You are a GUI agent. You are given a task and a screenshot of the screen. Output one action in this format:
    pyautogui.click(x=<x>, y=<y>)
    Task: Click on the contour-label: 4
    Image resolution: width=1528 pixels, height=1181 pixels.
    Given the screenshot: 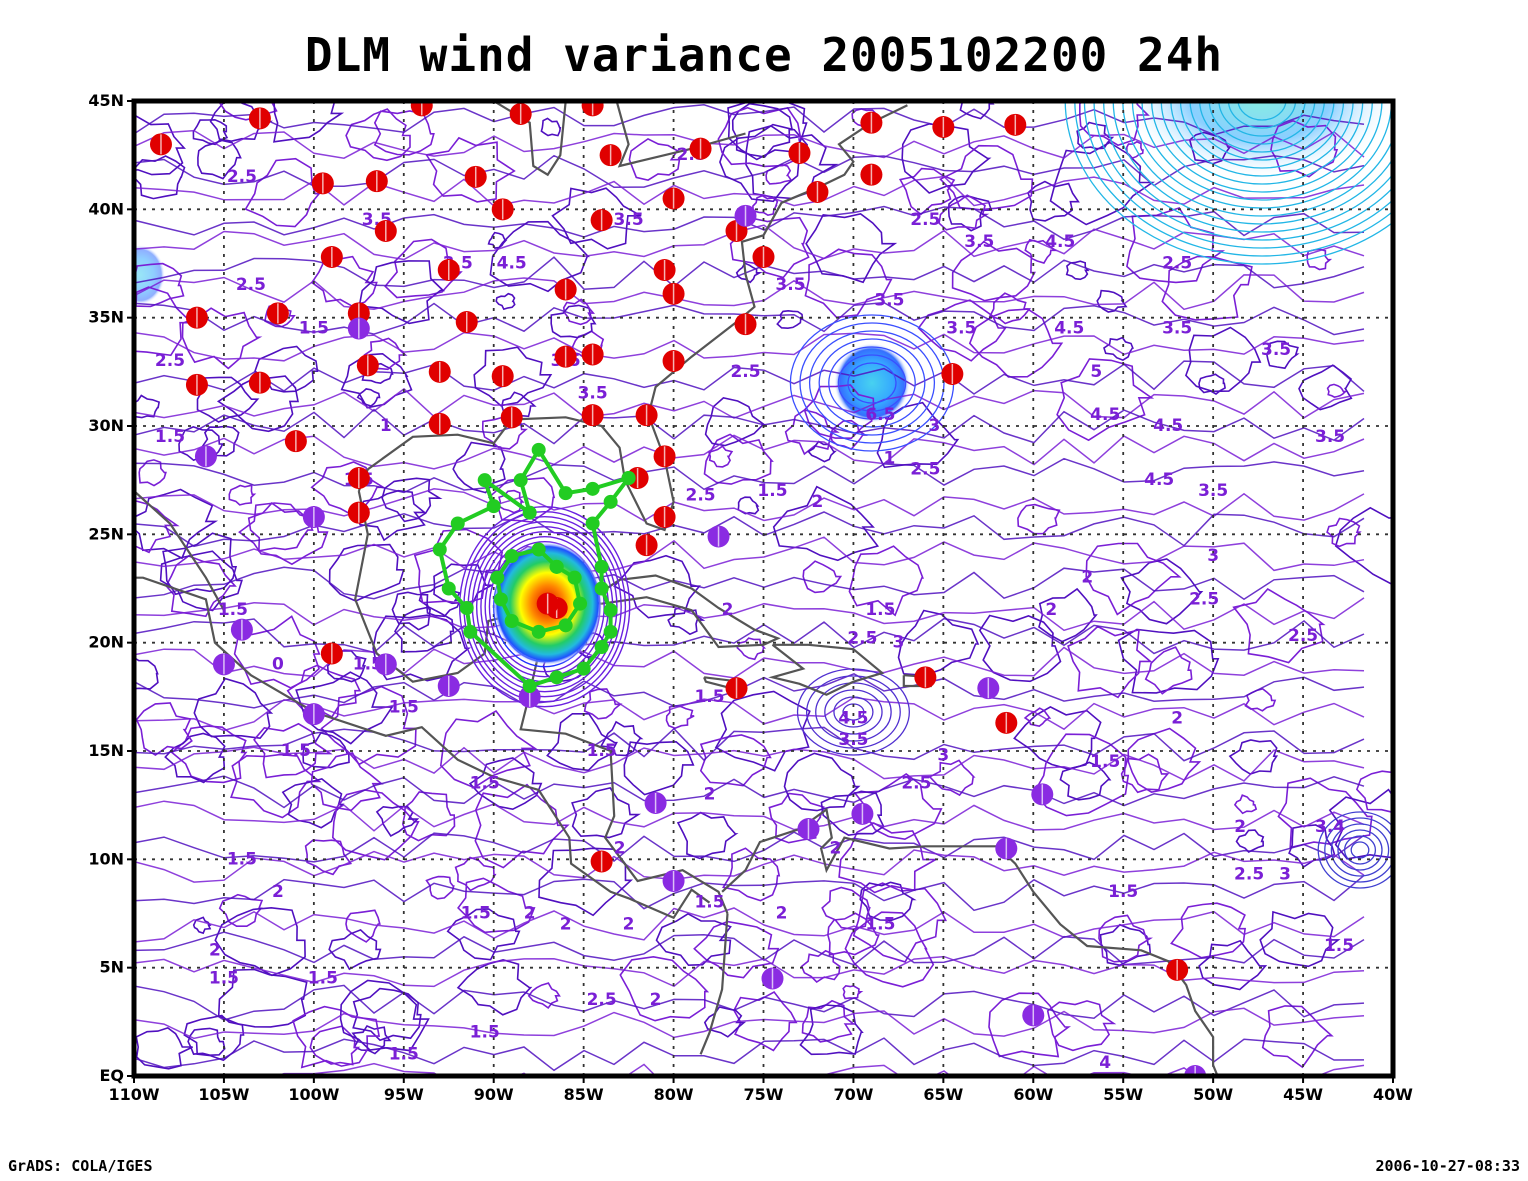 What is the action you would take?
    pyautogui.click(x=1105, y=1063)
    